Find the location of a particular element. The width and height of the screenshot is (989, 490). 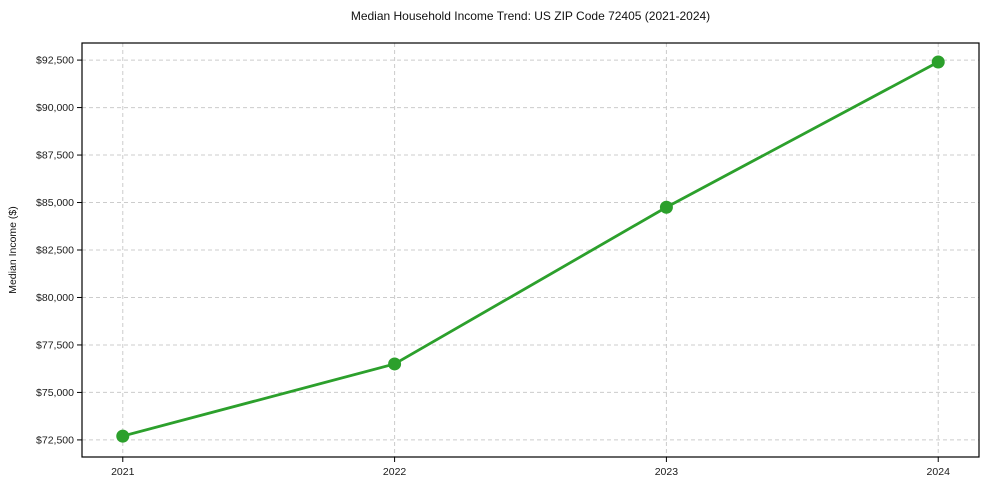

y-tick-label: $92,500 is located at coordinates (55, 61).